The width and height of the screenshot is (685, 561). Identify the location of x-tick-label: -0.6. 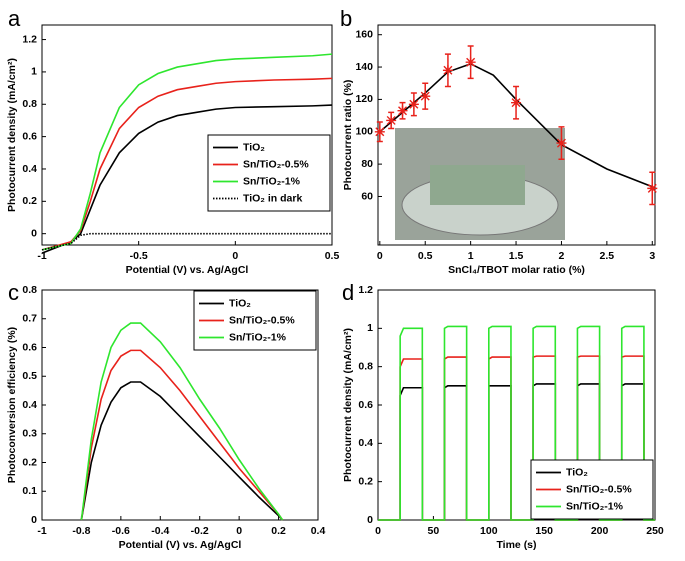
(121, 531).